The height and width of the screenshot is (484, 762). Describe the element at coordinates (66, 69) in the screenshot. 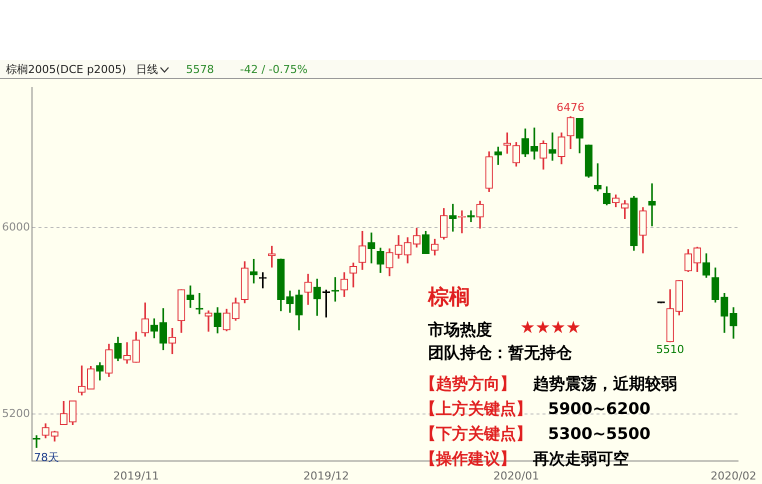

I see `text: 棕榈2005(DCE p2005)` at that location.